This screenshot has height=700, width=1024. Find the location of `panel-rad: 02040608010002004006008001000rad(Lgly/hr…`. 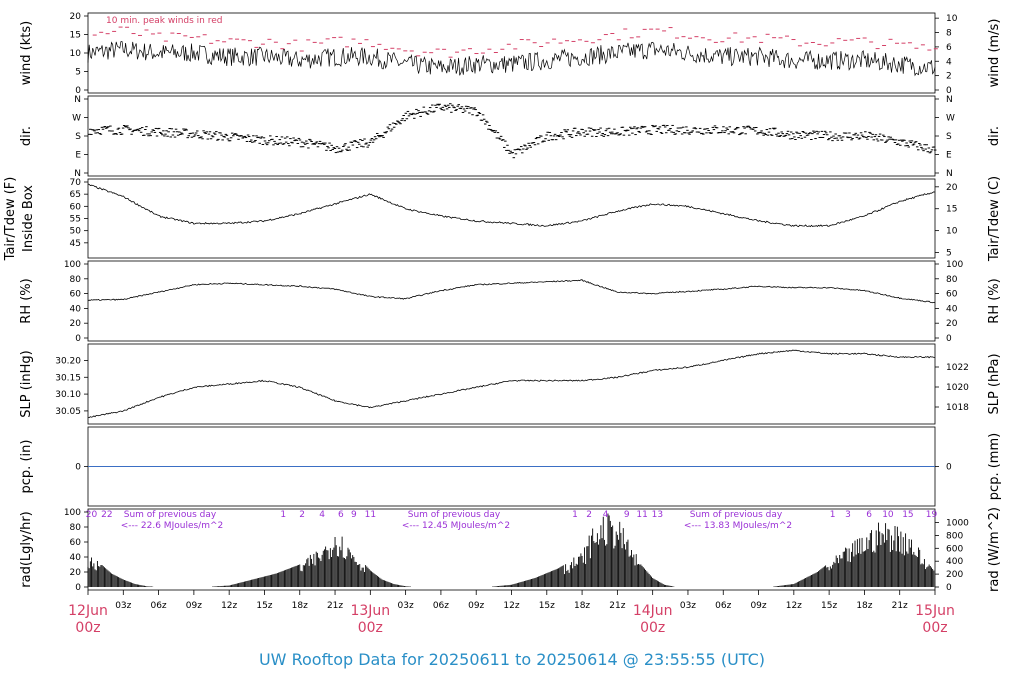

panel-rad: 02040608010002004006008001000rad(Lgly/hr… is located at coordinates (510, 550).